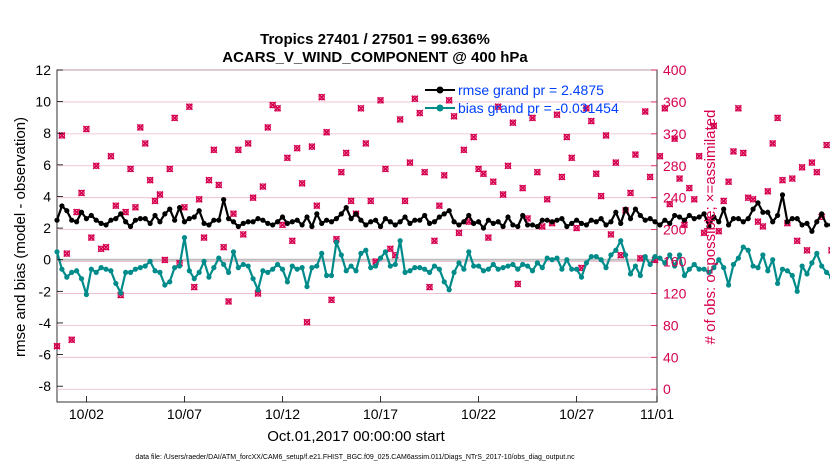 The image size is (830, 470). Describe the element at coordinates (43, 102) in the screenshot. I see `y-tick-label: 10` at that location.